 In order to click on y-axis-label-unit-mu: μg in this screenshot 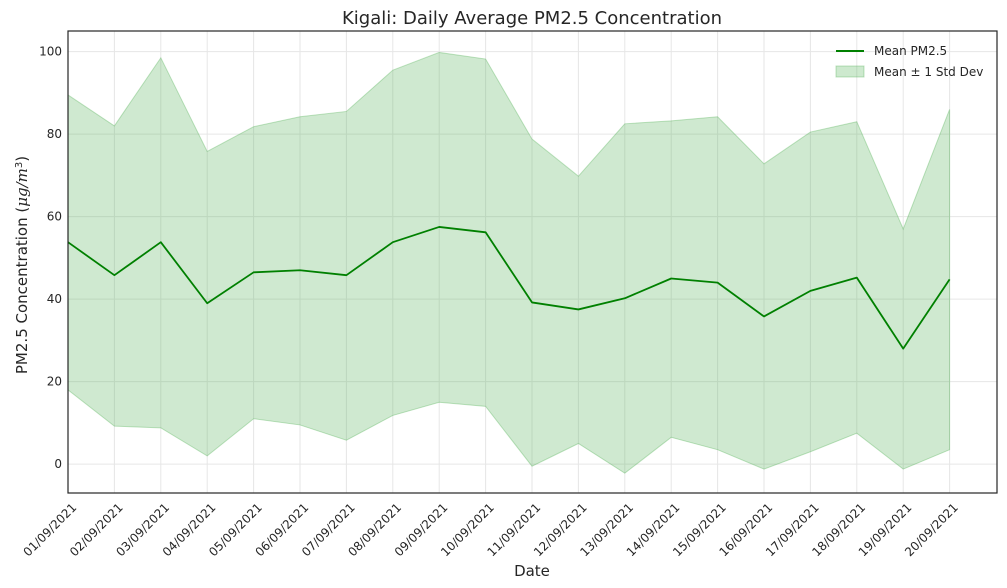, I will do `click(22, 196)`.